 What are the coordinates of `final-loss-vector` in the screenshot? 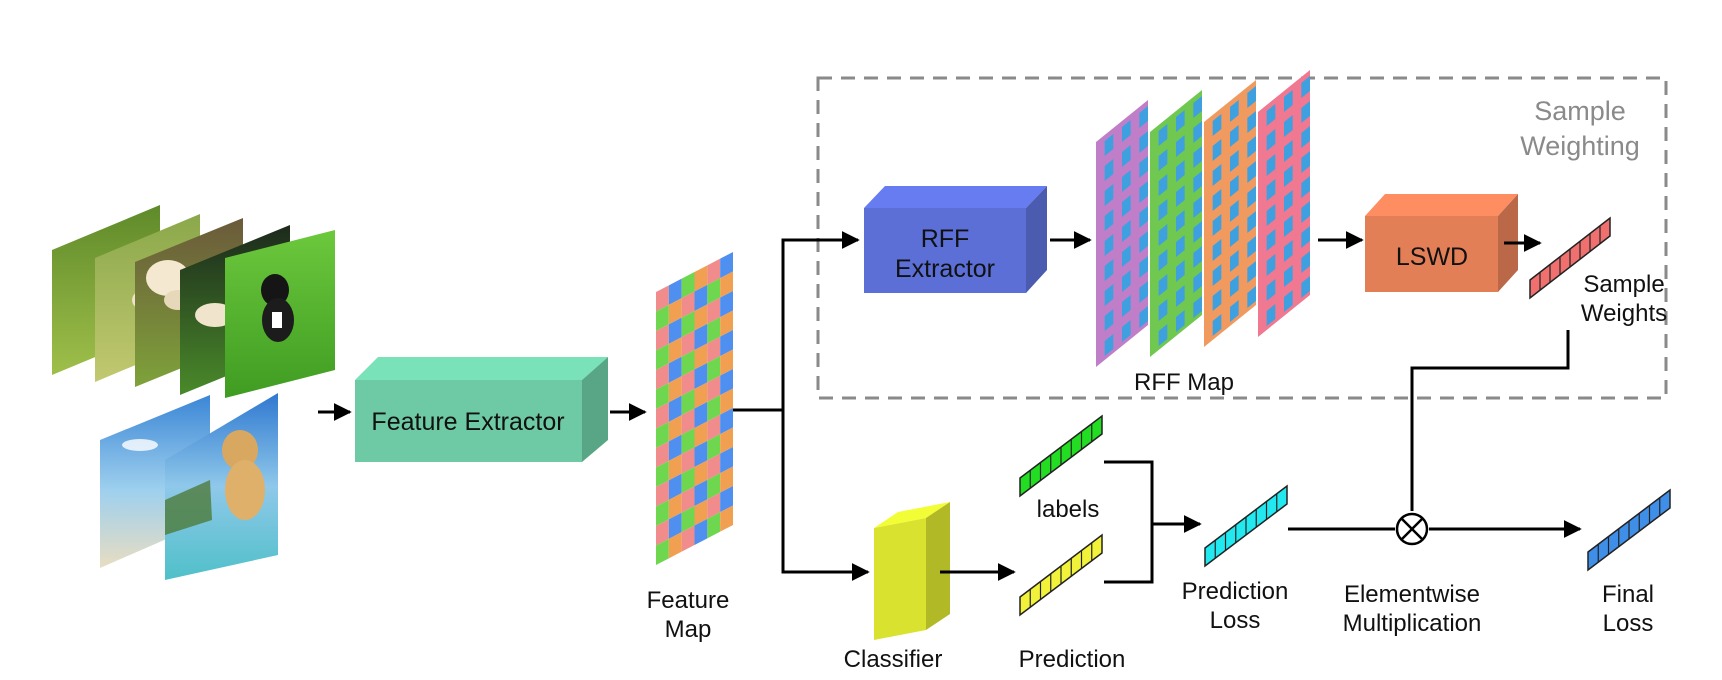 It's located at (1629, 530).